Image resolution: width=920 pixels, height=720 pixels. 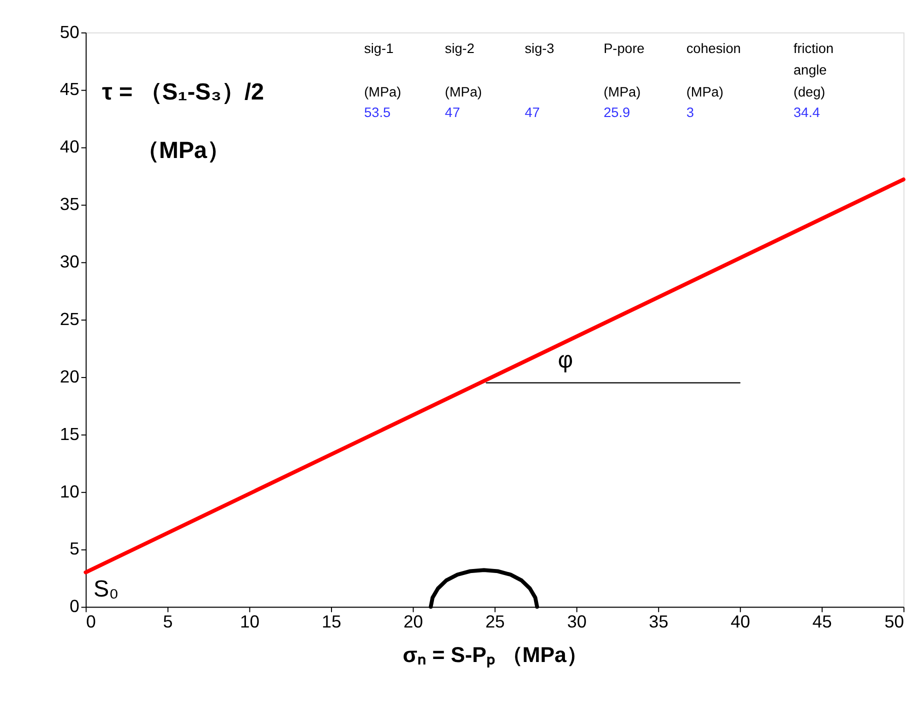 What do you see at coordinates (183, 120) in the screenshot?
I see `text: τ = （S₁-S₃）/2 （MPa）` at bounding box center [183, 120].